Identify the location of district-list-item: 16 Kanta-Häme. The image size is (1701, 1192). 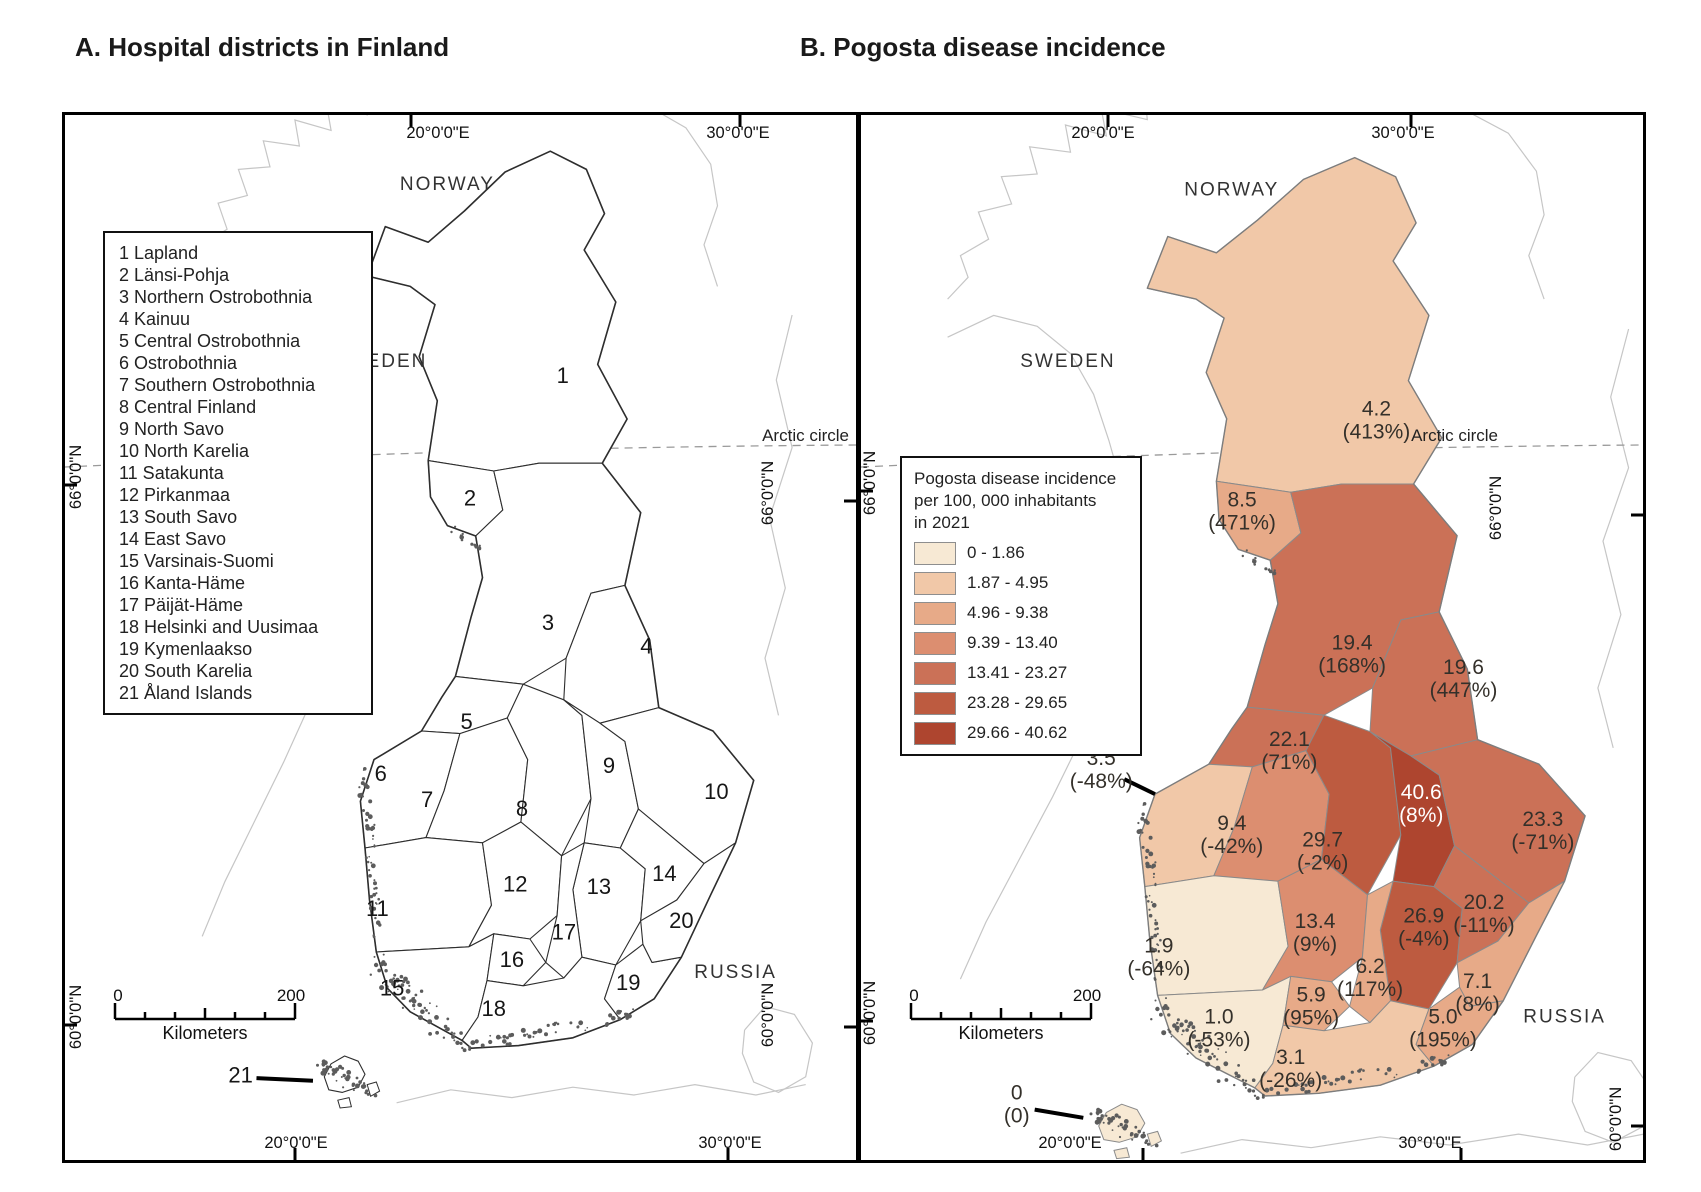
(182, 583).